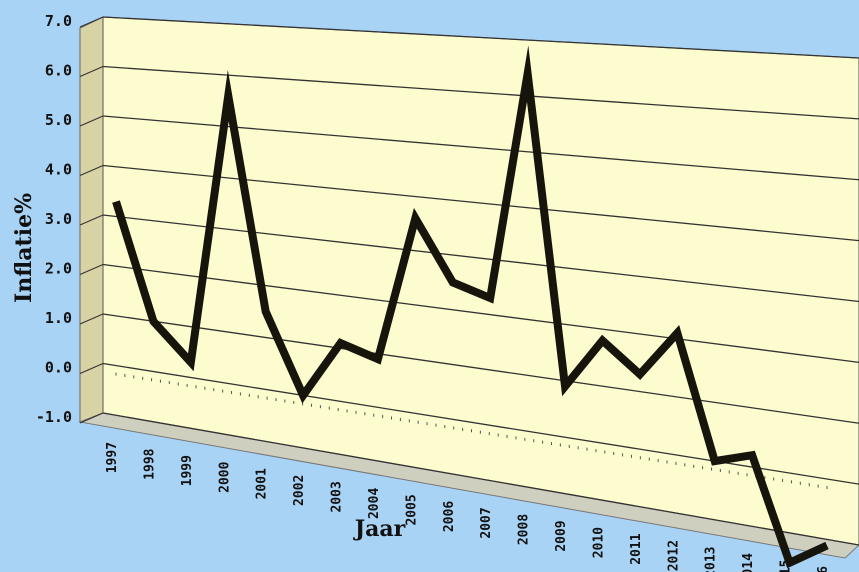 This screenshot has height=572, width=859. I want to click on x-tick-label: 2004, so click(374, 503).